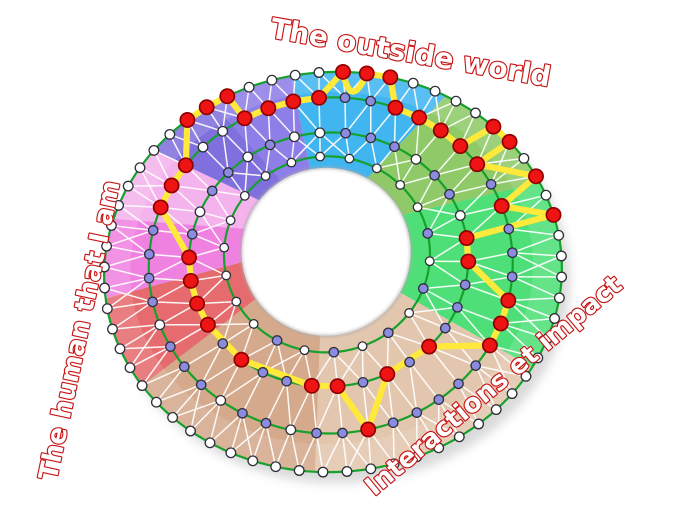 The image size is (677, 511). Describe the element at coordinates (453, 155) in the screenshot. I see `sector-green-olive` at that location.